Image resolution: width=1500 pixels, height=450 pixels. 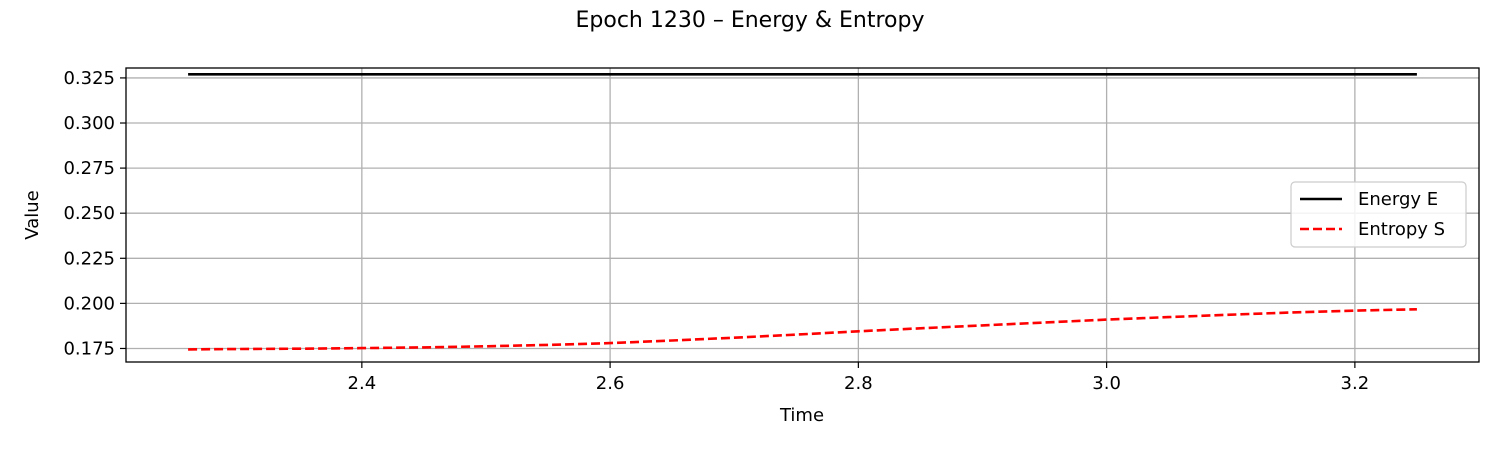 What do you see at coordinates (89, 123) in the screenshot?
I see `y-tick-label: 0.300` at bounding box center [89, 123].